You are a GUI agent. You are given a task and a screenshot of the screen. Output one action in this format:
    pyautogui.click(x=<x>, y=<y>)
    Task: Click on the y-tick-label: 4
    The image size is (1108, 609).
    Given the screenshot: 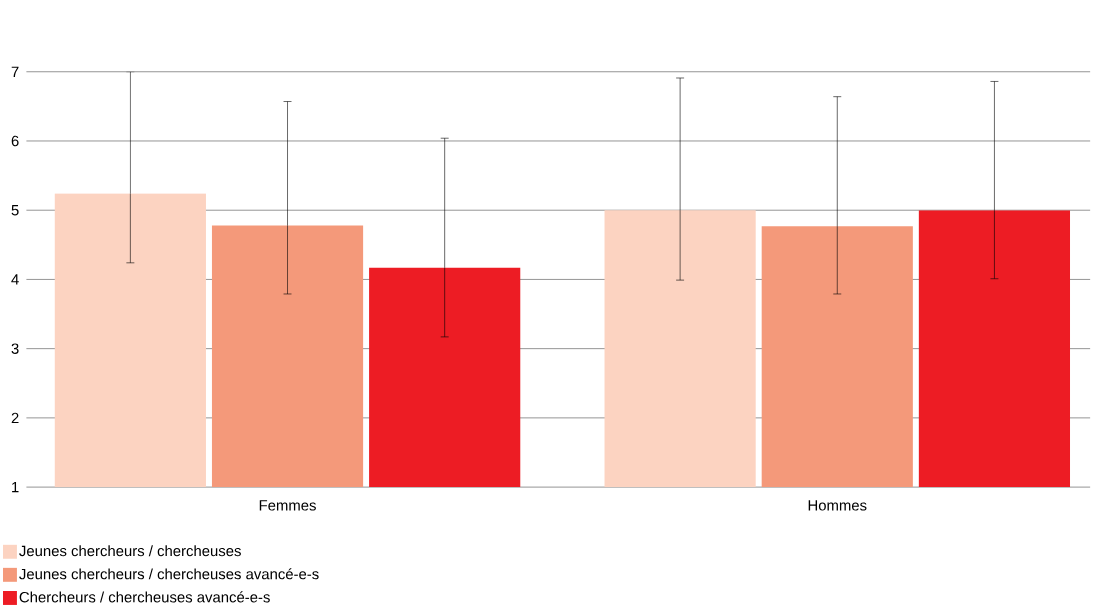 What is the action you would take?
    pyautogui.click(x=15, y=279)
    